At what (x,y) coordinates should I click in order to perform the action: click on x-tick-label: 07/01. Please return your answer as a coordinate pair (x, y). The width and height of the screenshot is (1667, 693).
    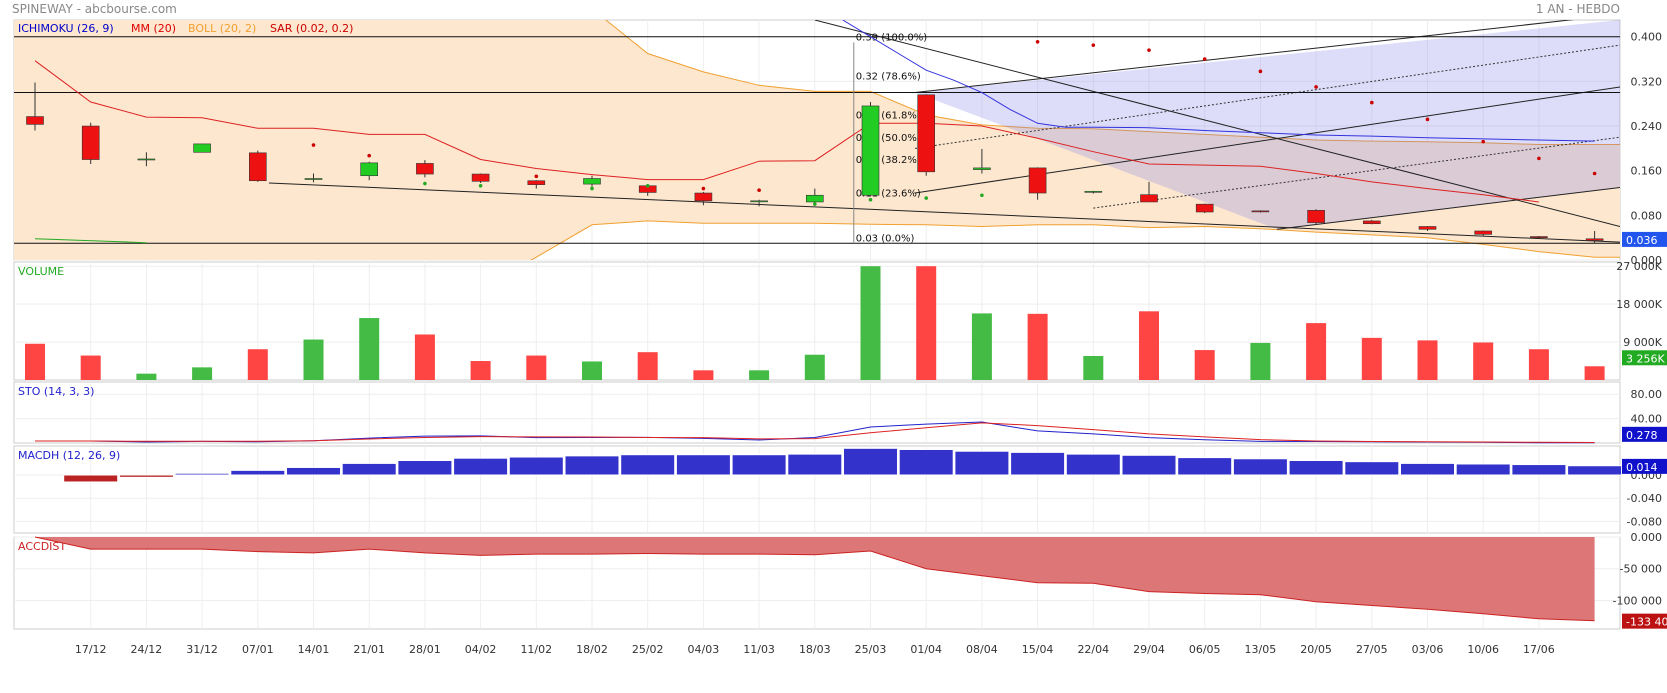
    Looking at the image, I should click on (258, 649).